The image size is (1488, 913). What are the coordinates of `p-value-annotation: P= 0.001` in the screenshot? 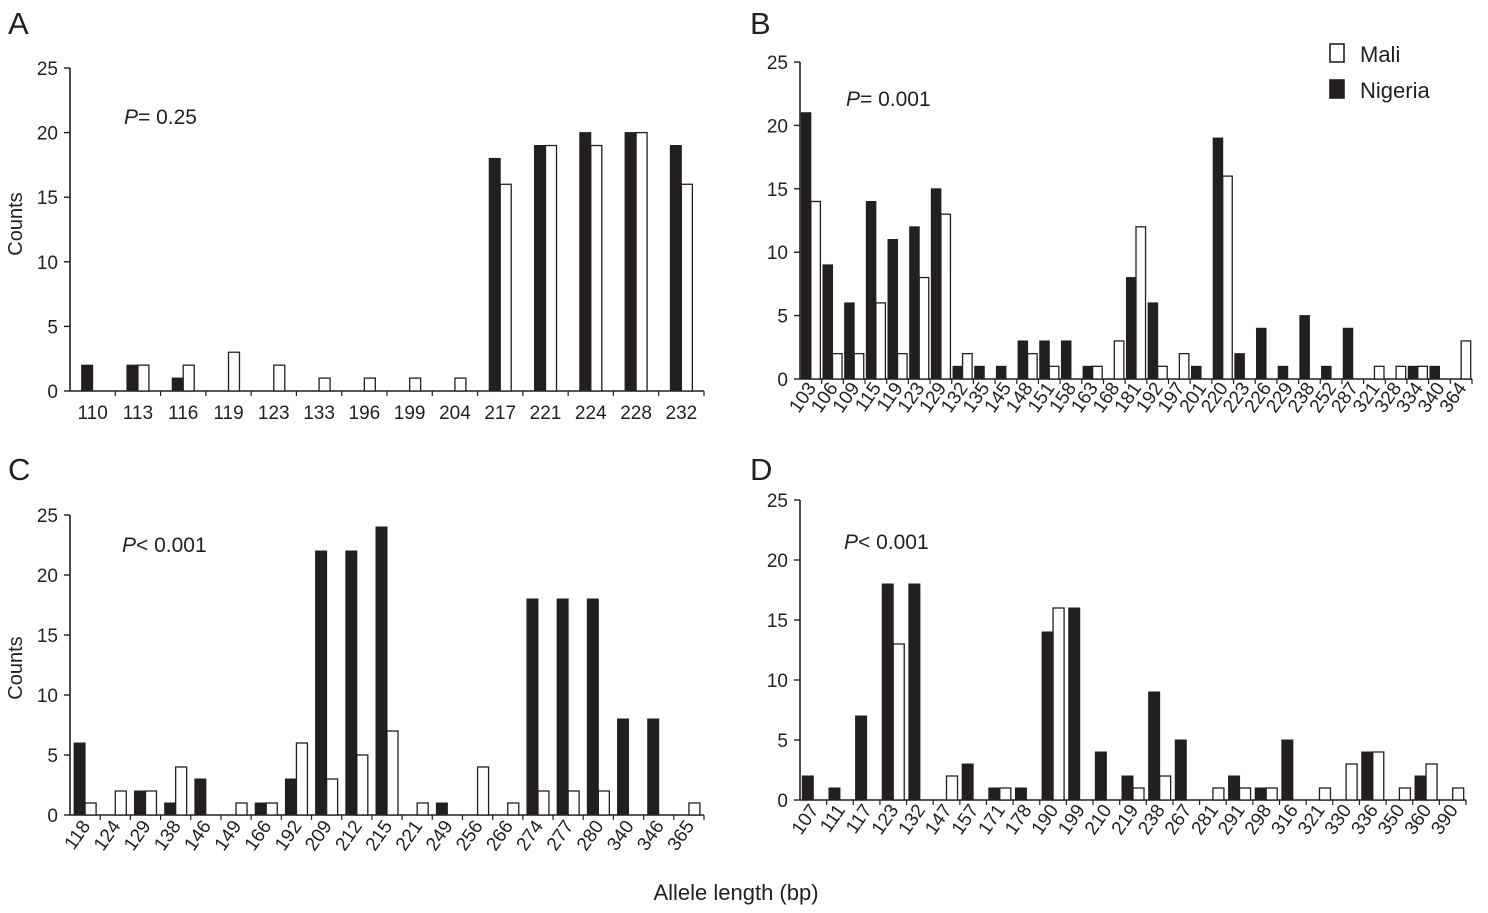 It's located at (888, 99).